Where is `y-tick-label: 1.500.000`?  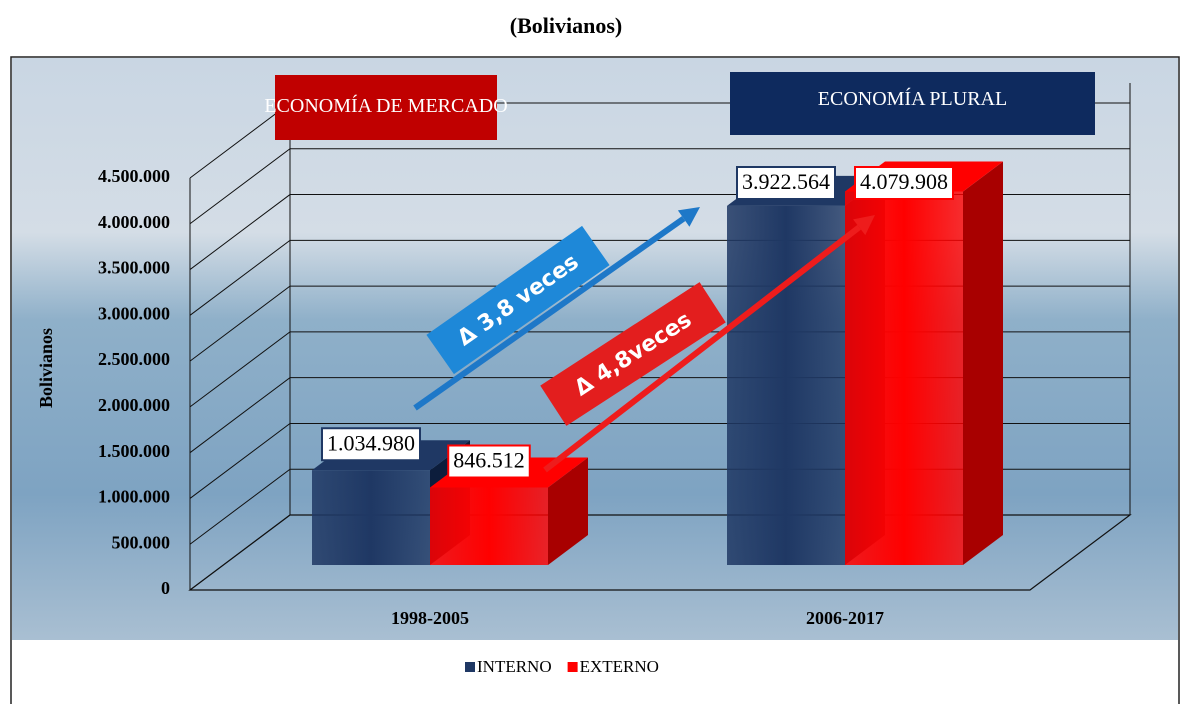
y-tick-label: 1.500.000 is located at coordinates (134, 451).